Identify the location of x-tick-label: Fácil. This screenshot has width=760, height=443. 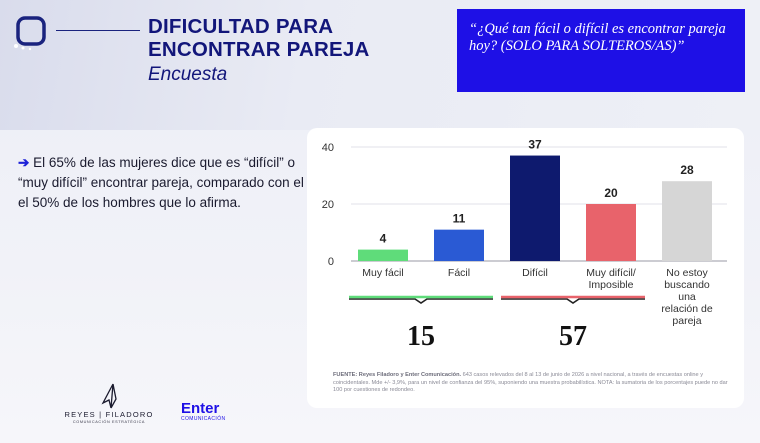
(459, 273).